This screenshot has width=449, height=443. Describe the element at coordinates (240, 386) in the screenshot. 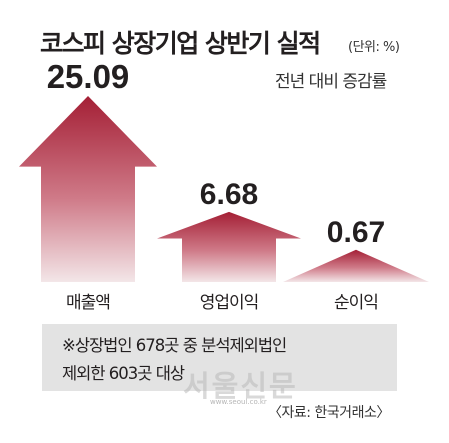

I see `newspaper-logo-watermark: 서울신문` at that location.